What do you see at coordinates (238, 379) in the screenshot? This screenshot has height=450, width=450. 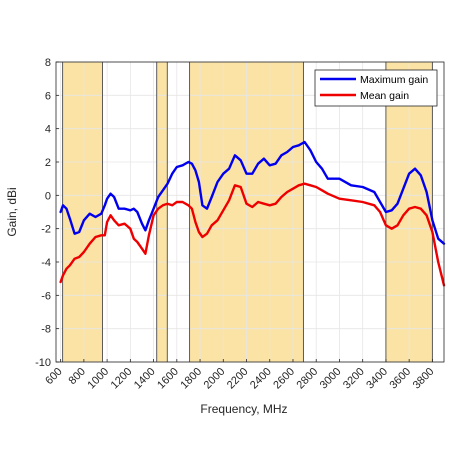 I see `x-tick-label: 2200` at bounding box center [238, 379].